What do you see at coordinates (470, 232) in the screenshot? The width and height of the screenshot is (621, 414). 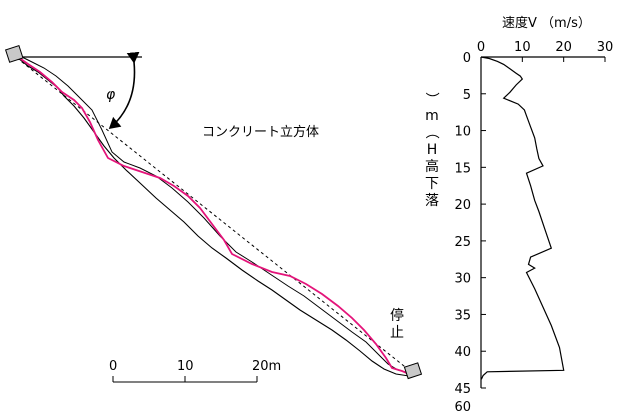 I see `y-axis: 0 5 10 15 20 25 30 35 40 45 60` at bounding box center [470, 232].